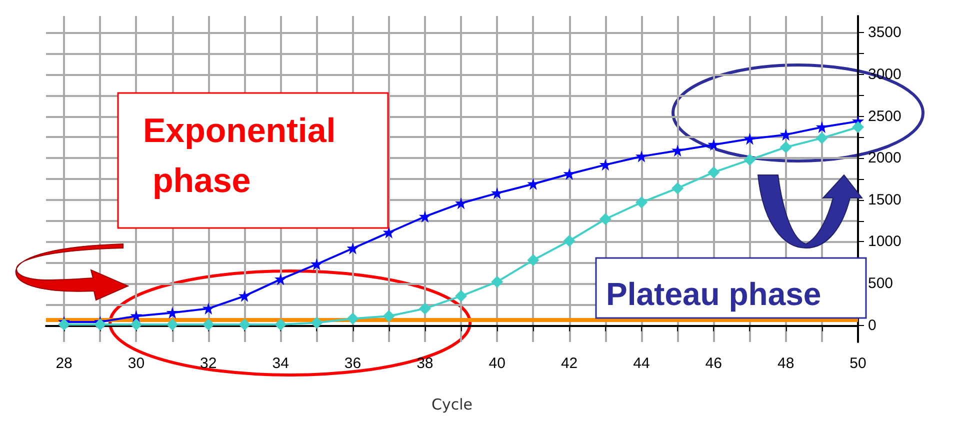  What do you see at coordinates (136, 363) in the screenshot?
I see `x-tick-label: 30` at bounding box center [136, 363].